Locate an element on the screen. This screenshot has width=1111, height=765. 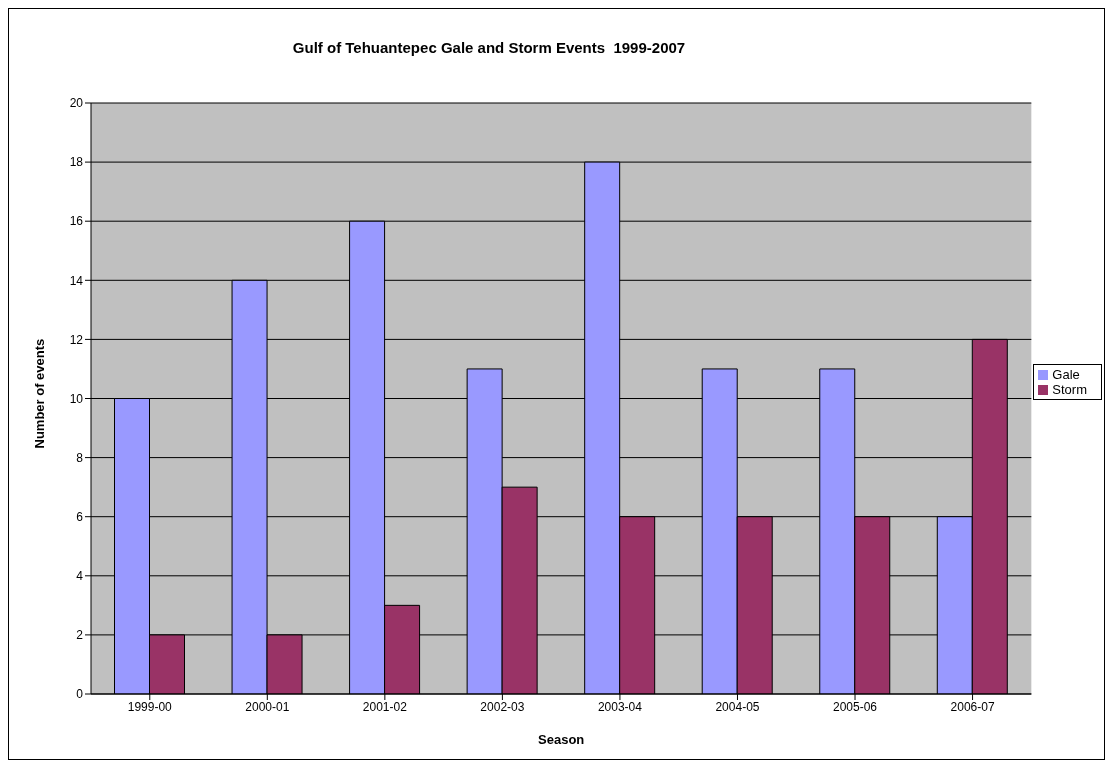
y-tick-label: 16 is located at coordinates (76, 221).